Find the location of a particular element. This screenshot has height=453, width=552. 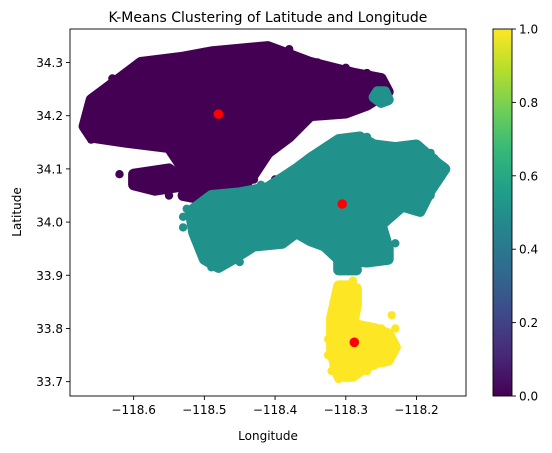

x-axis: −118.6 −118.5 −118.4 −118.3 −118.2 is located at coordinates (275, 406).